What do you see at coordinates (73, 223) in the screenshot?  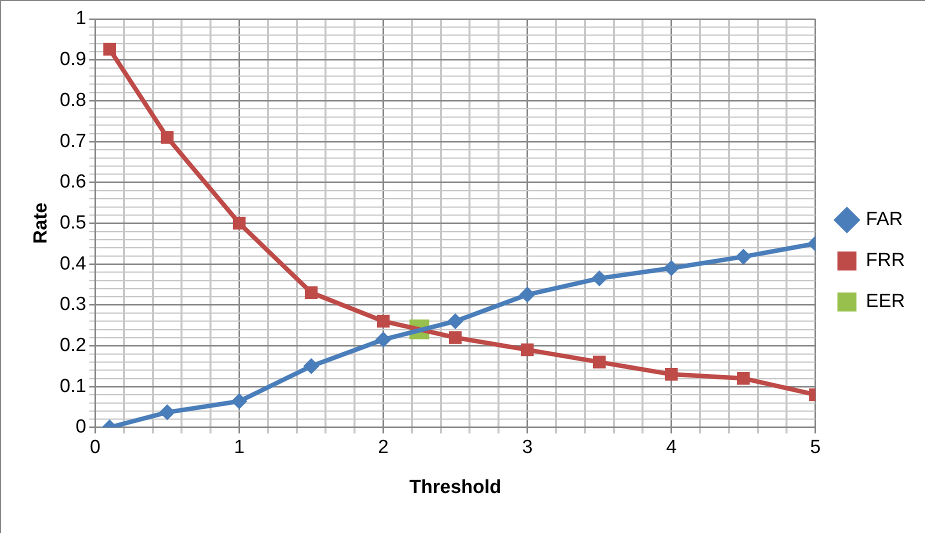 I see `y-tick-label: 0.5` at bounding box center [73, 223].